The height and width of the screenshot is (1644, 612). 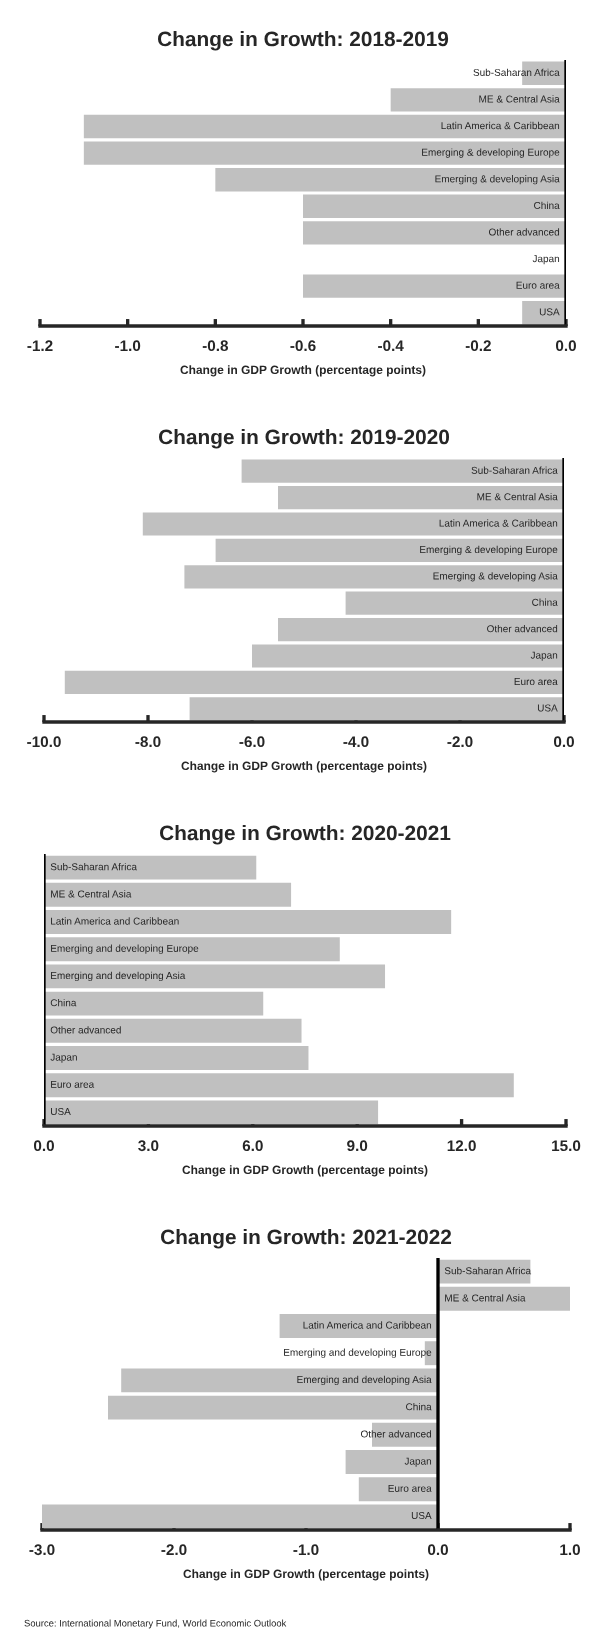 I want to click on chart-title: Change in Growth: 2019-2020, so click(x=304, y=439).